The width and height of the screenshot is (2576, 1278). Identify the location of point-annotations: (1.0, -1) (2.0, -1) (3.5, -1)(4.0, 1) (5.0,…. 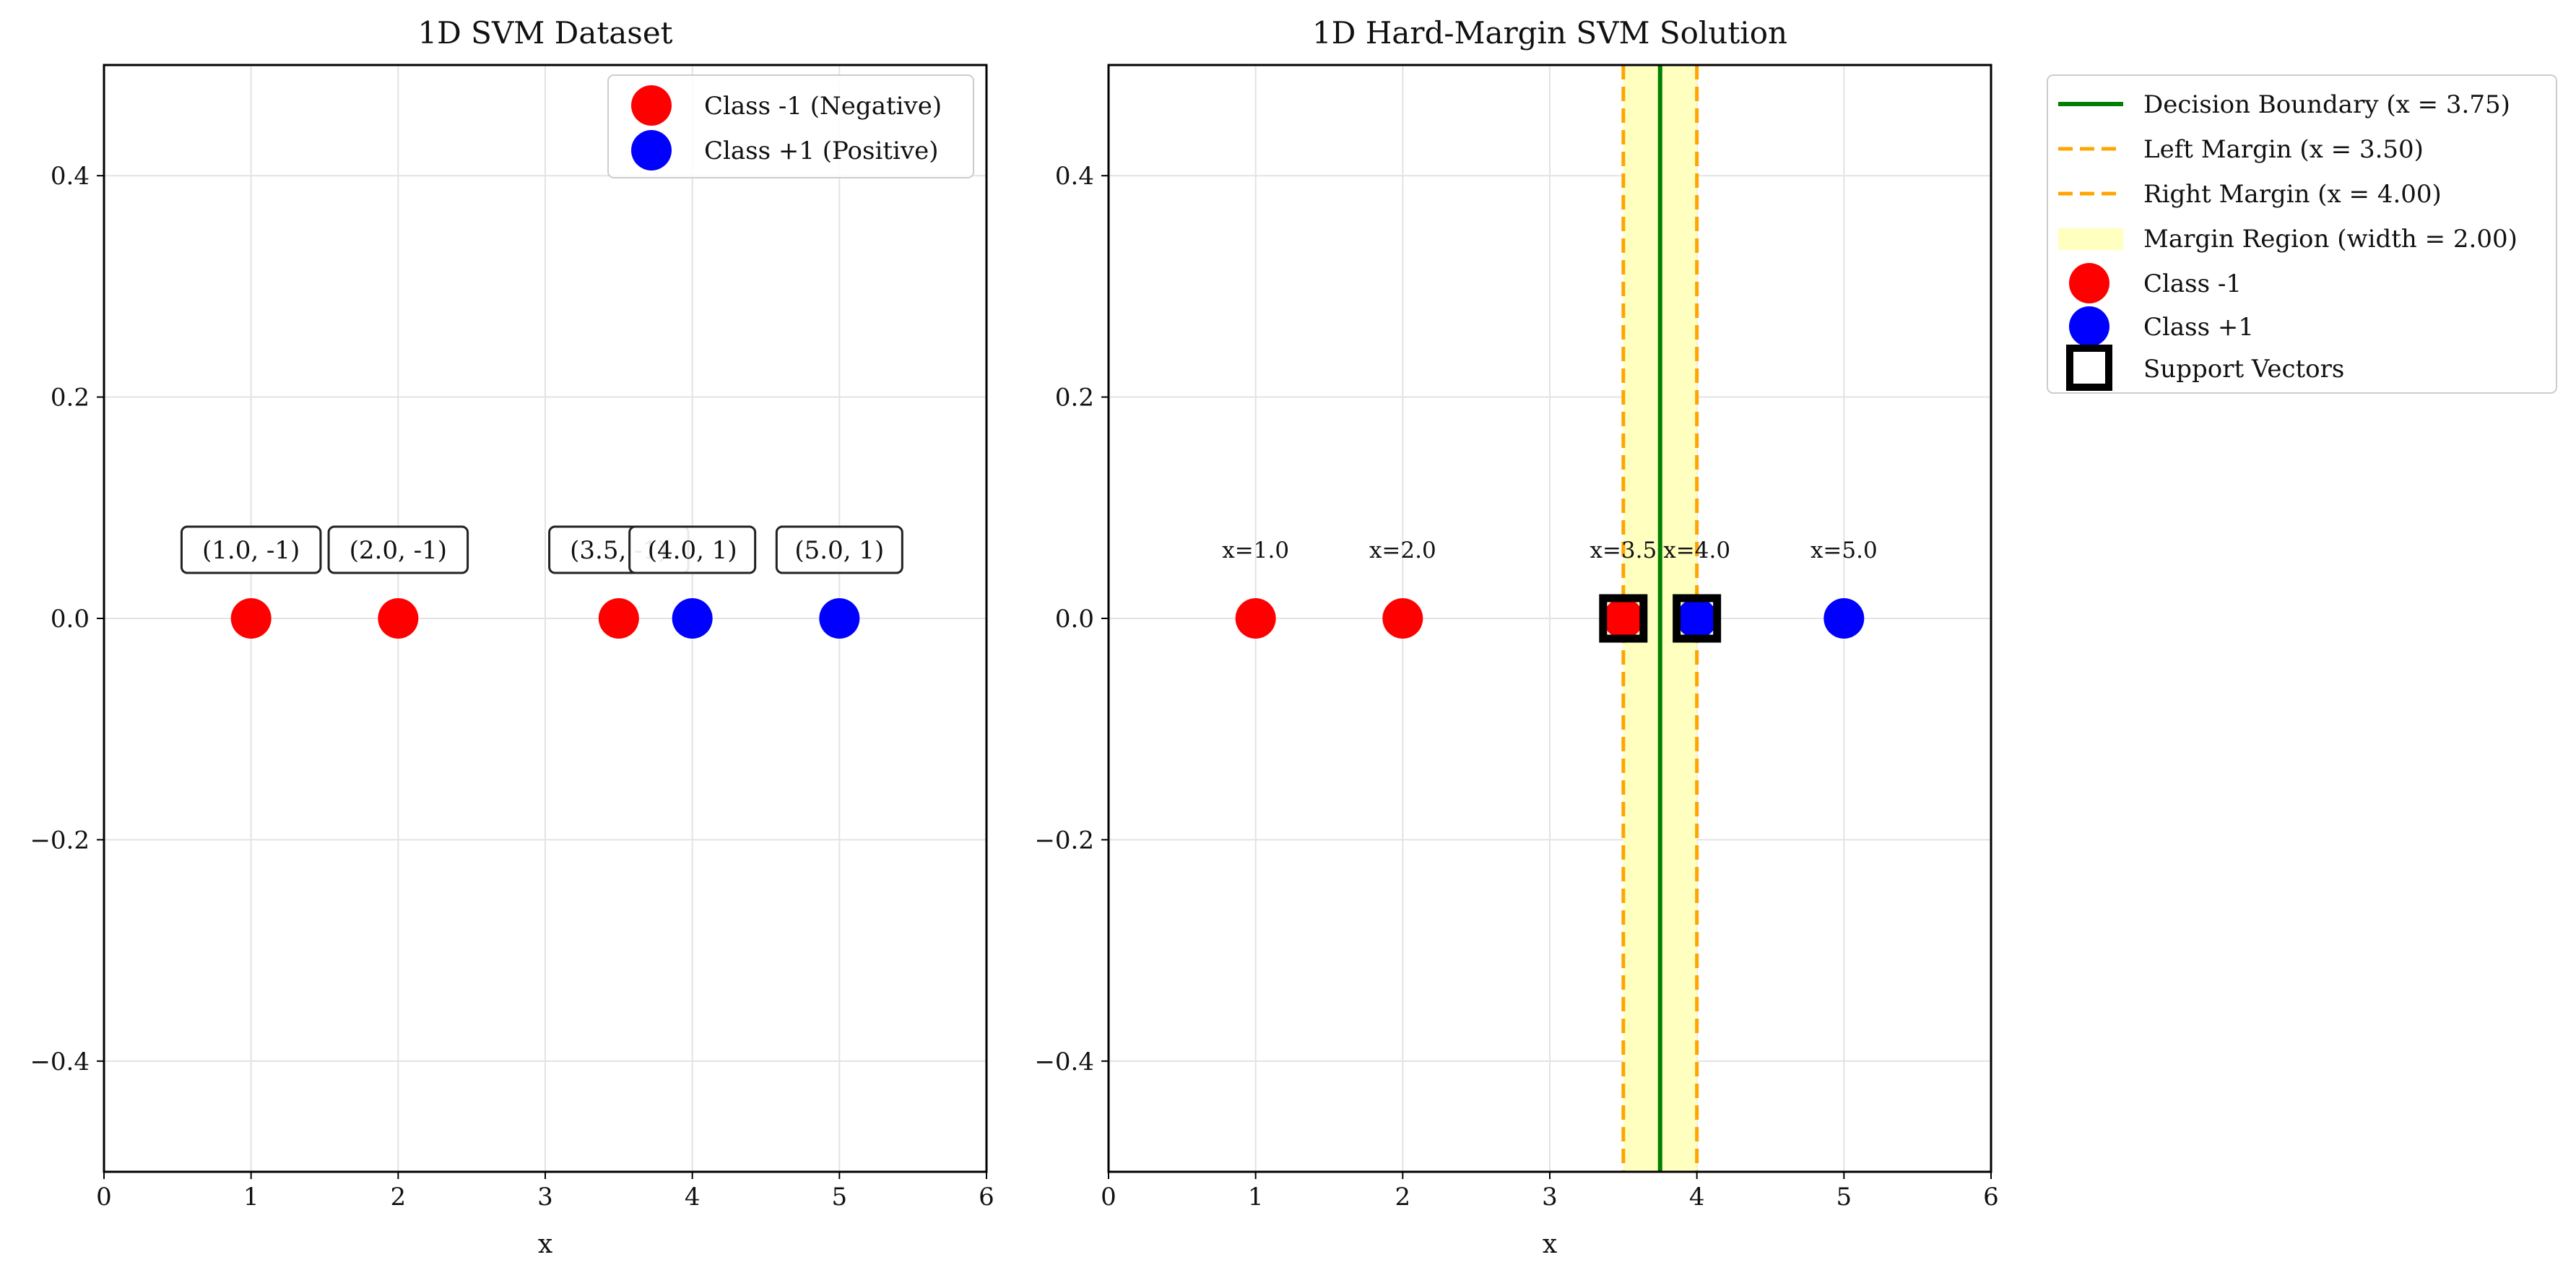
(541, 549).